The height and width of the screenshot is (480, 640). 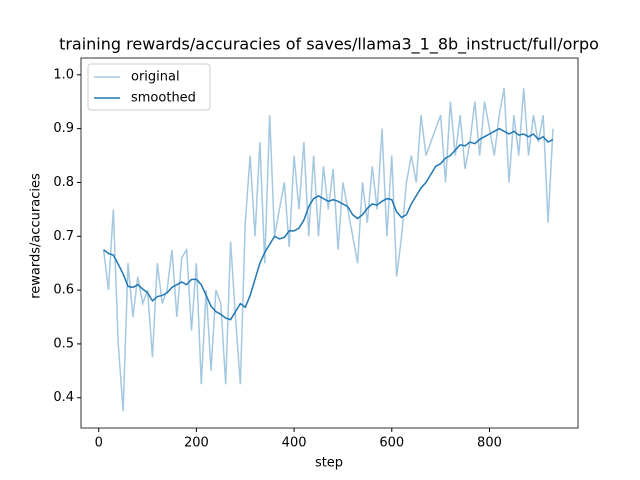 I want to click on y-tick-label: 0.4, so click(x=63, y=397).